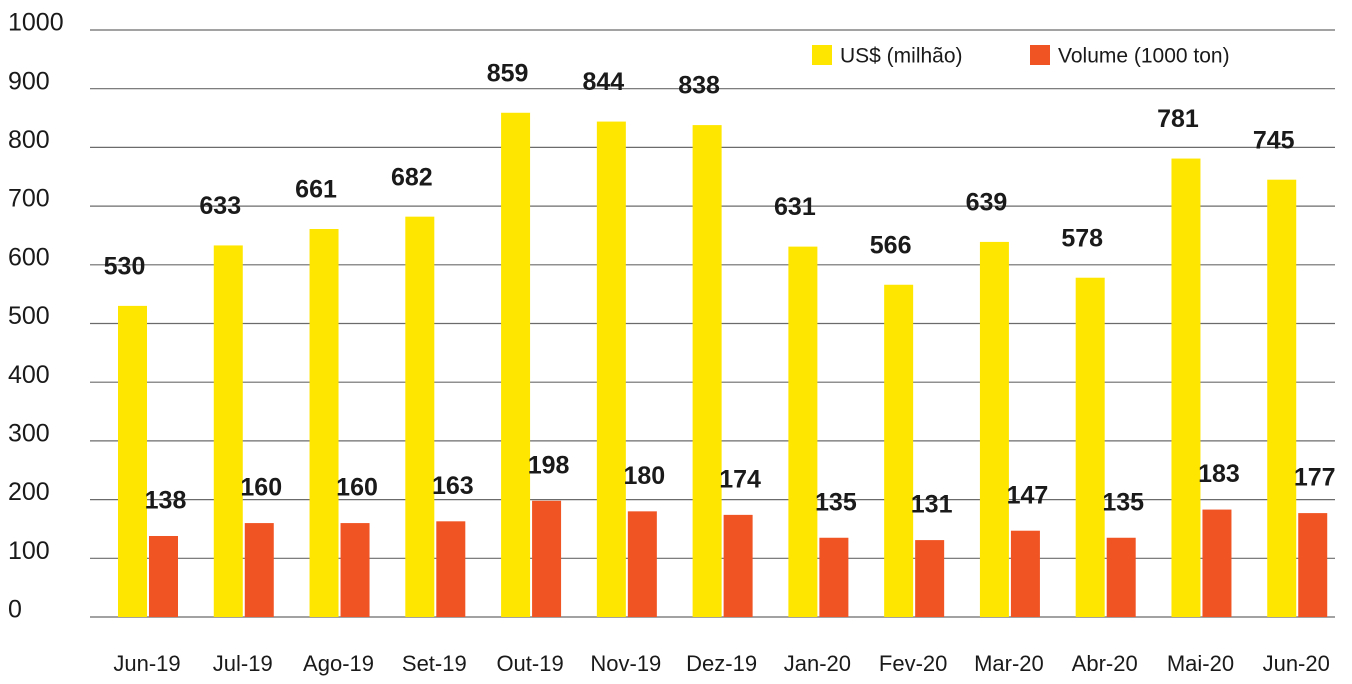 Image resolution: width=1352 pixels, height=684 pixels. I want to click on y-tick-label: 0, so click(15, 610).